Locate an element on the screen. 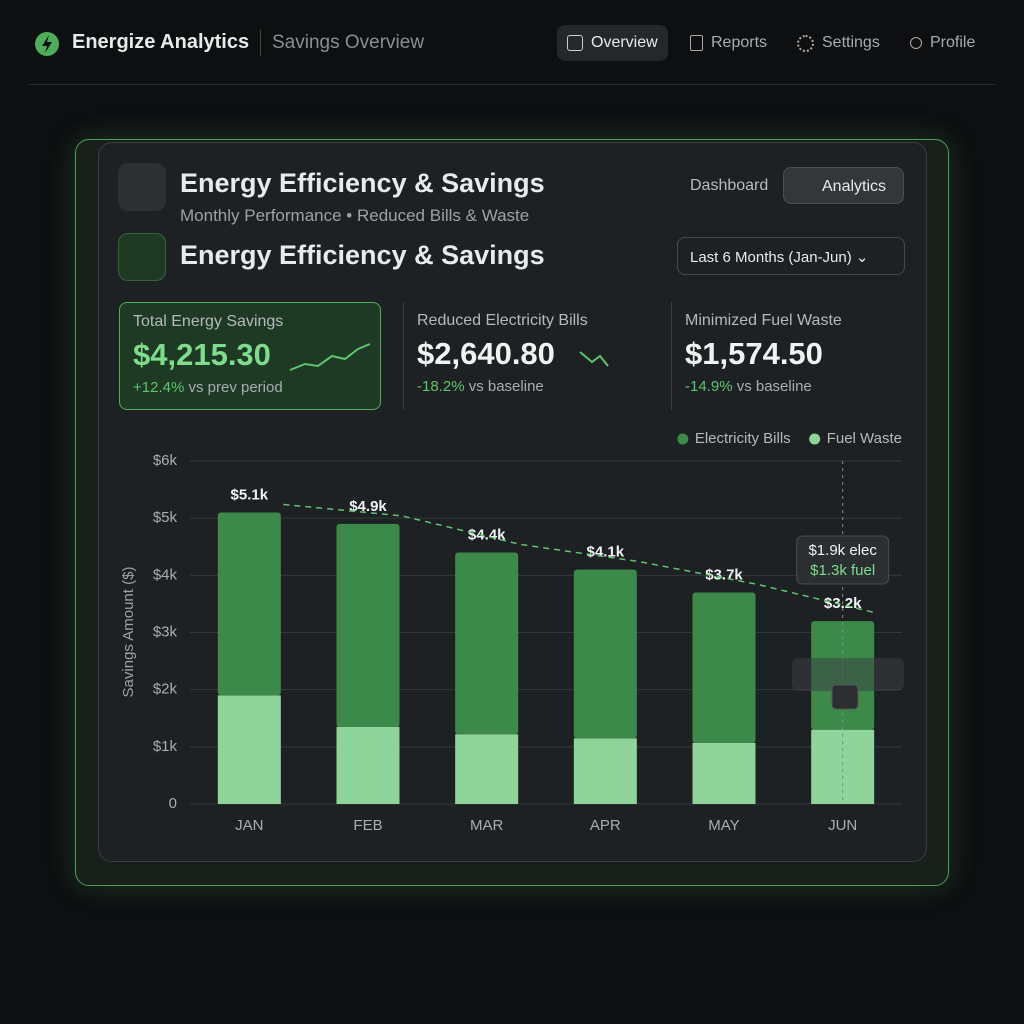  nav-item: Reports is located at coordinates (728, 43).